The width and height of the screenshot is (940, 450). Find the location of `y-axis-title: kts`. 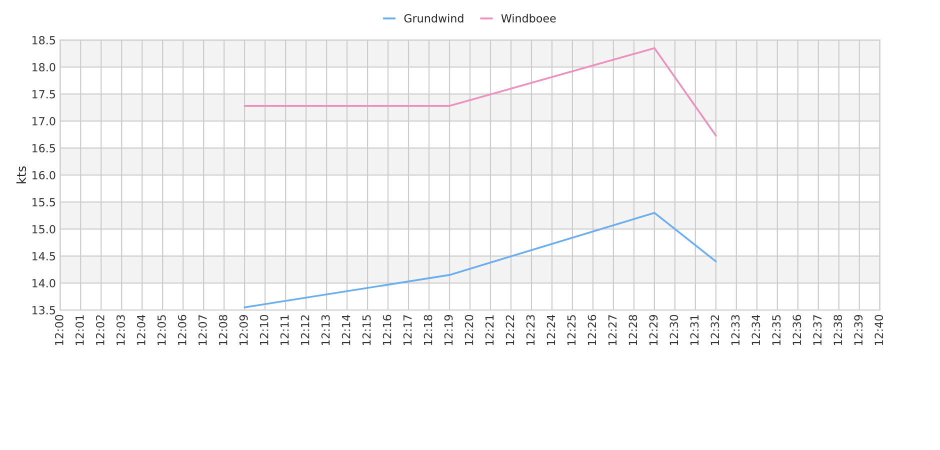

y-axis-title: kts is located at coordinates (21, 175).